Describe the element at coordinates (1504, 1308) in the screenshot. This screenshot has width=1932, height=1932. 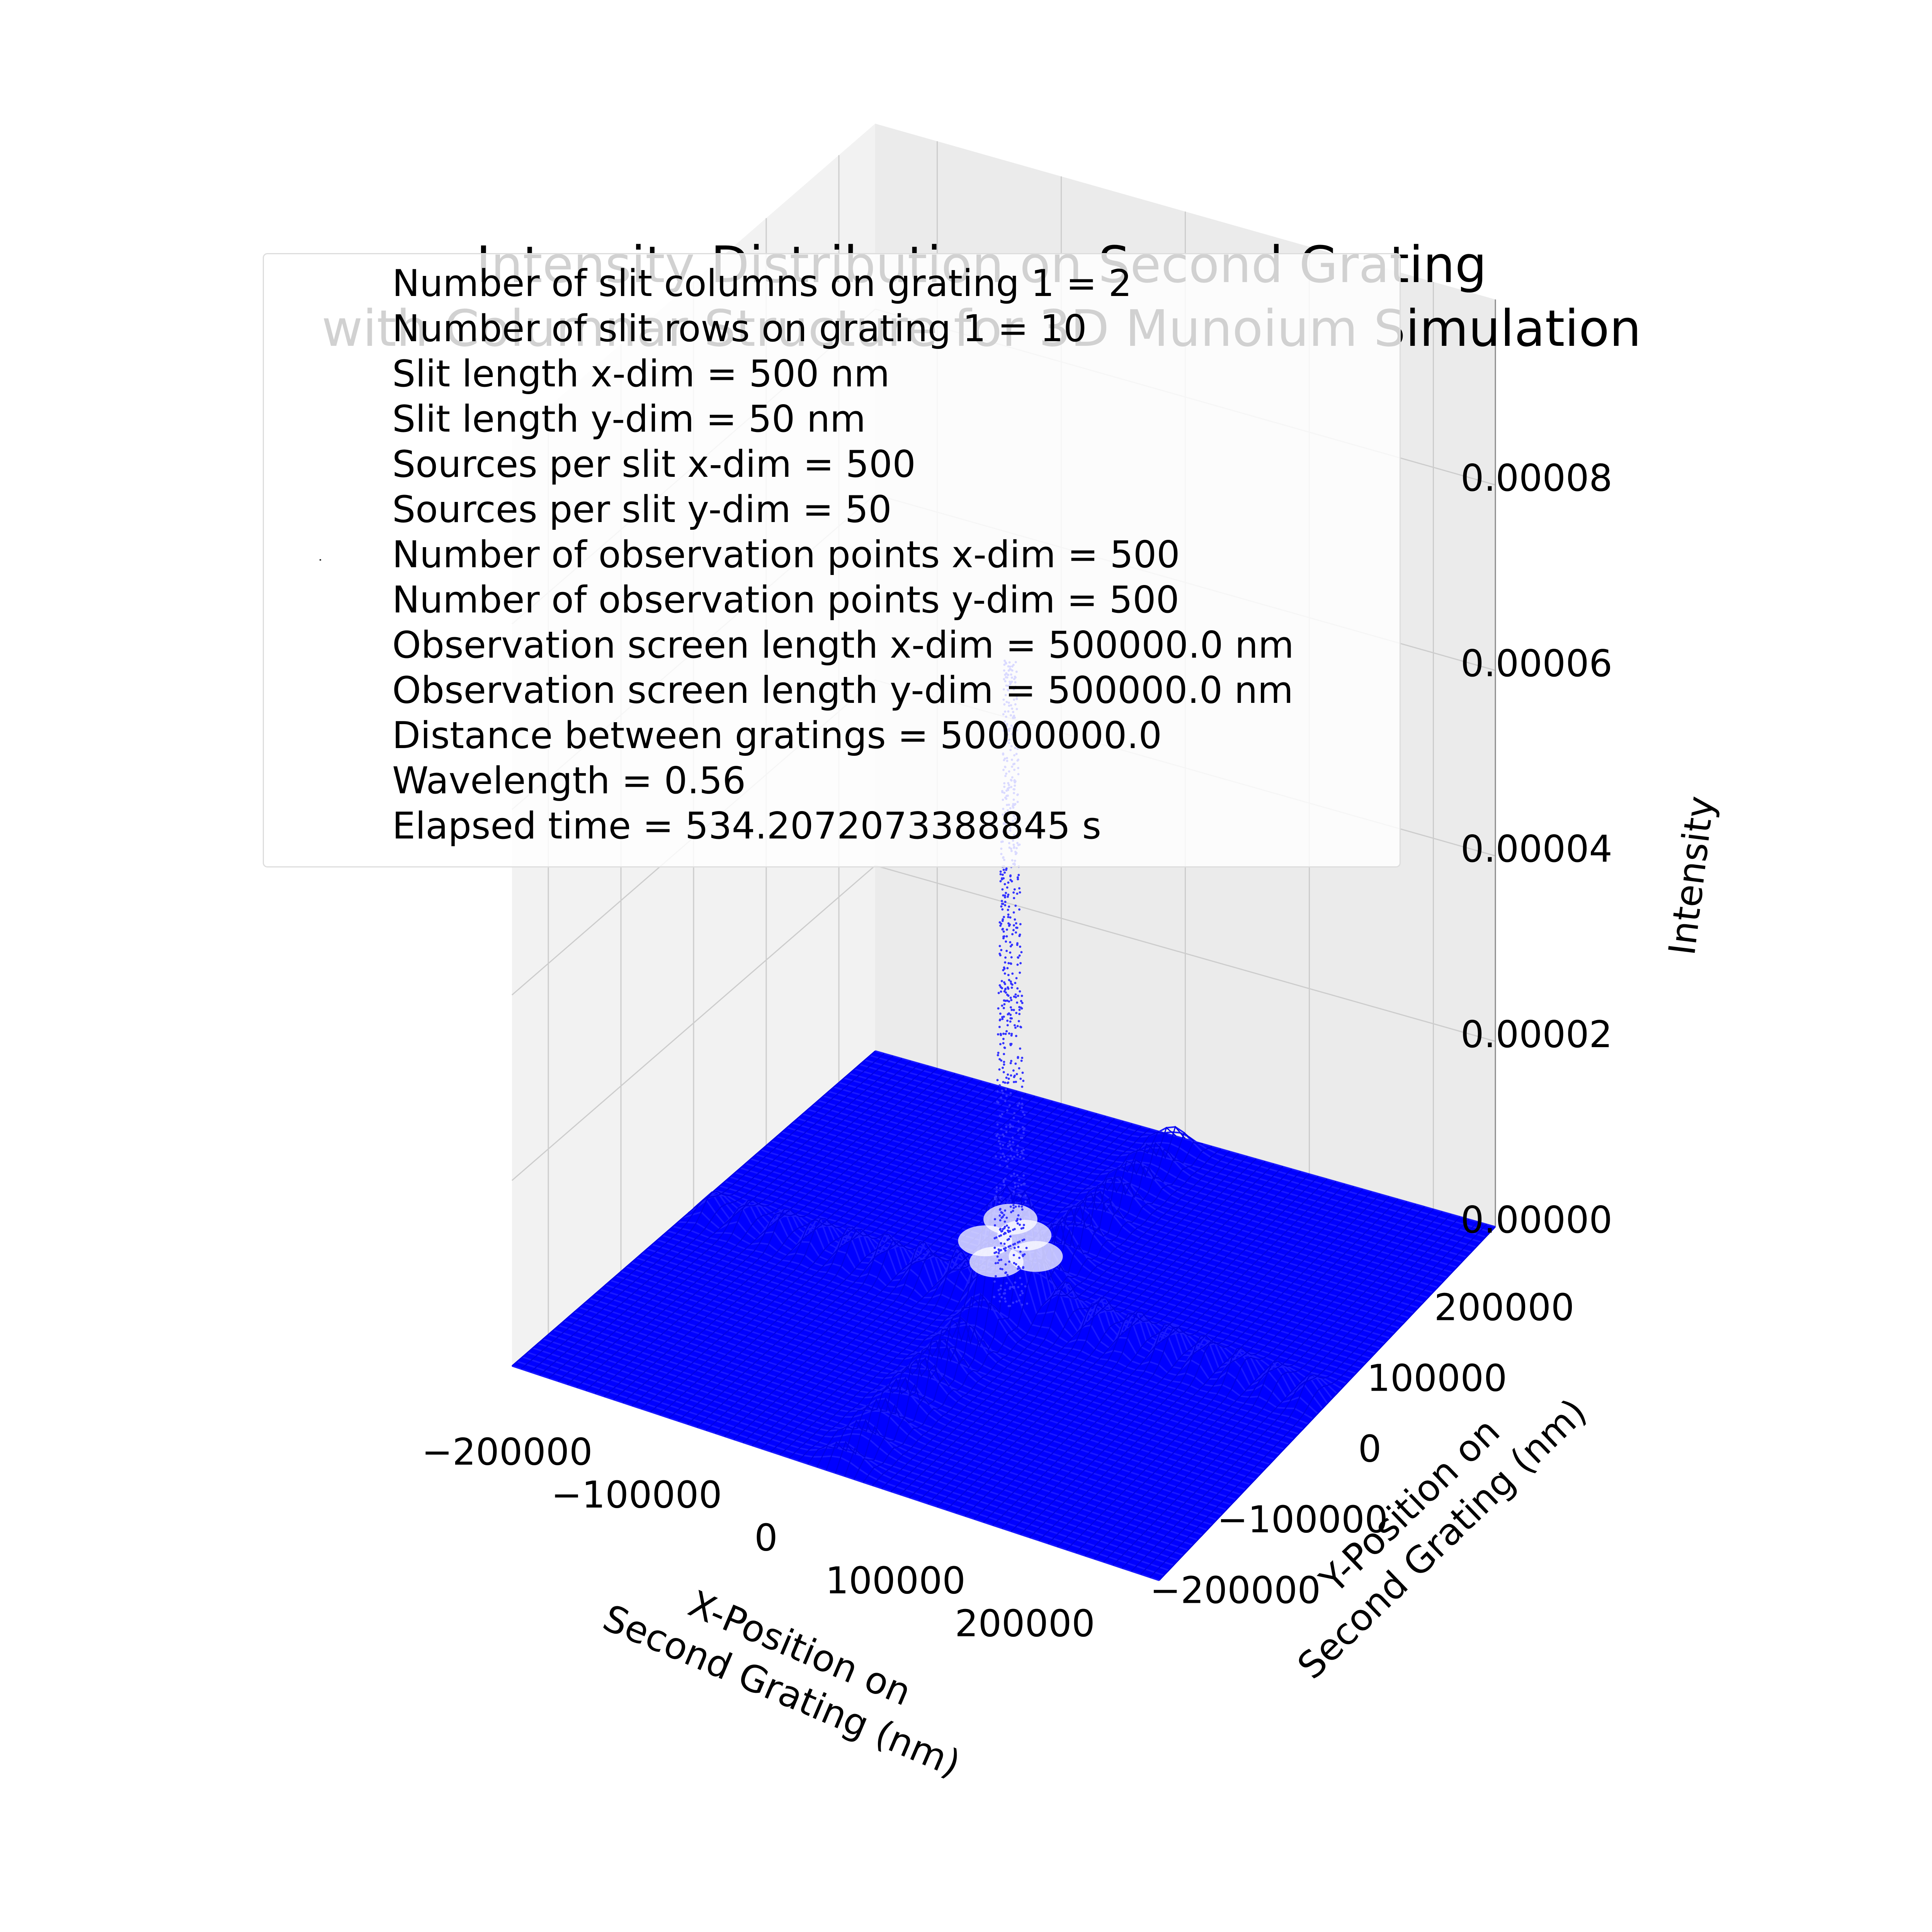
I see `y-tick-label: 200000` at that location.